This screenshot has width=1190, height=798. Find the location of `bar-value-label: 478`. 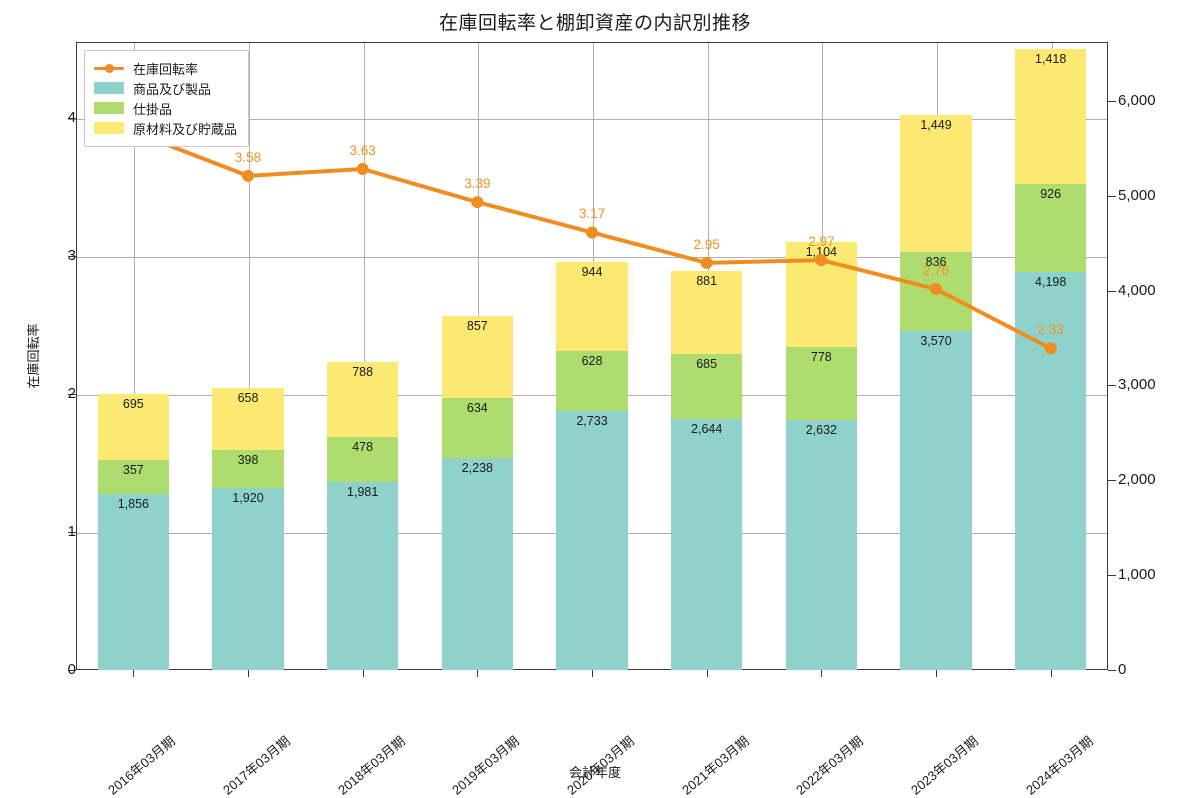

bar-value-label: 478 is located at coordinates (363, 446).